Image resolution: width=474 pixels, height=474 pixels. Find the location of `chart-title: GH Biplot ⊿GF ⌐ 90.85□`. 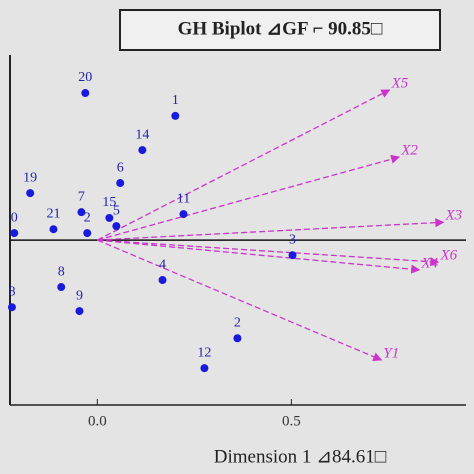

chart-title: GH Biplot ⊿GF ⌐ 90.85□ is located at coordinates (280, 28).